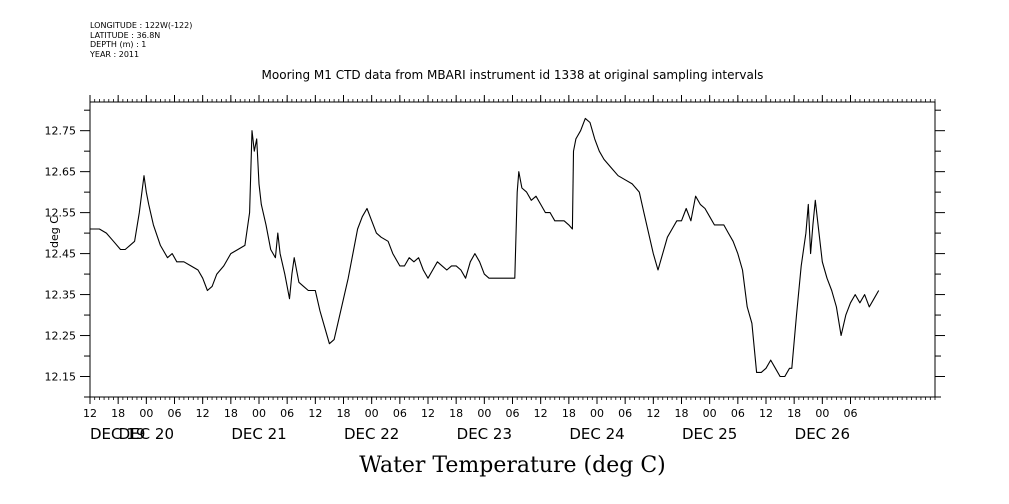 Image resolution: width=1009 pixels, height=504 pixels. Describe the element at coordinates (822, 434) in the screenshot. I see `x-date-label: DEC 26` at that location.